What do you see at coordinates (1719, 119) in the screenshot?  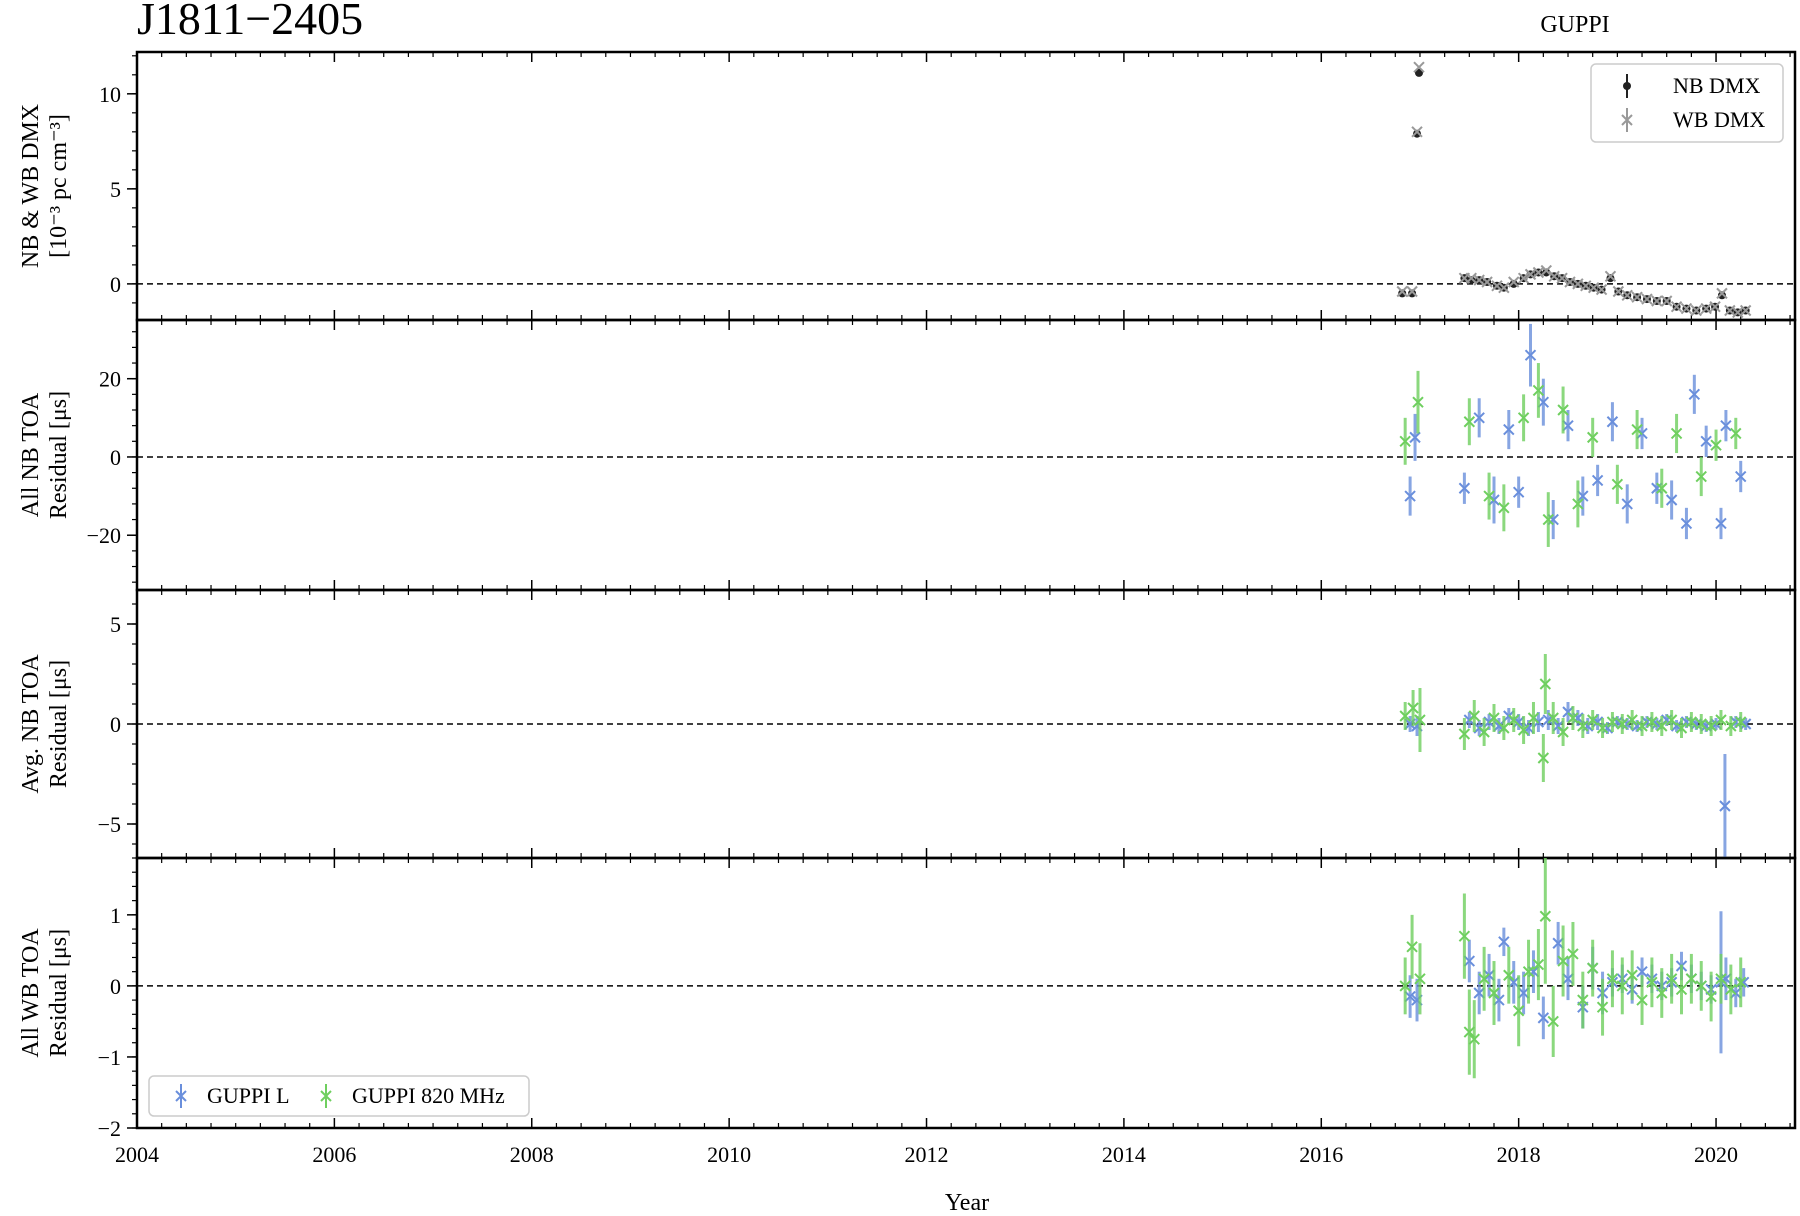 I see `legend-label: WB DMX` at bounding box center [1719, 119].